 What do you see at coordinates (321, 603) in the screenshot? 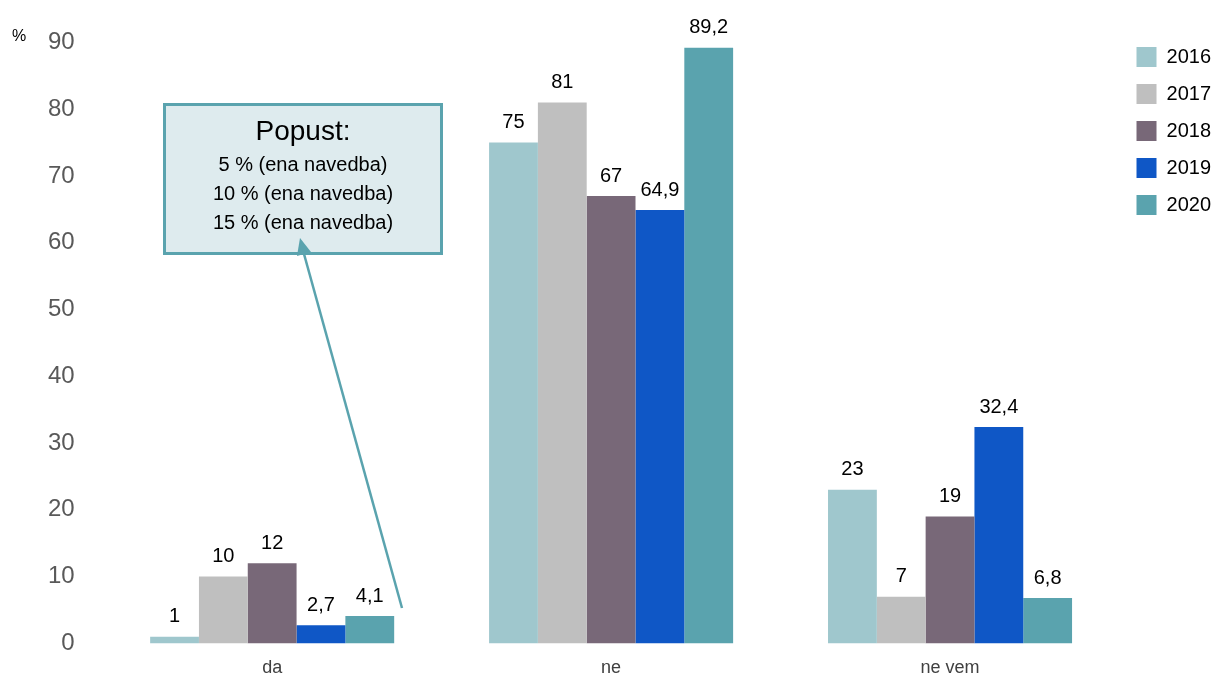
I see `data-label: 2,7` at bounding box center [321, 603].